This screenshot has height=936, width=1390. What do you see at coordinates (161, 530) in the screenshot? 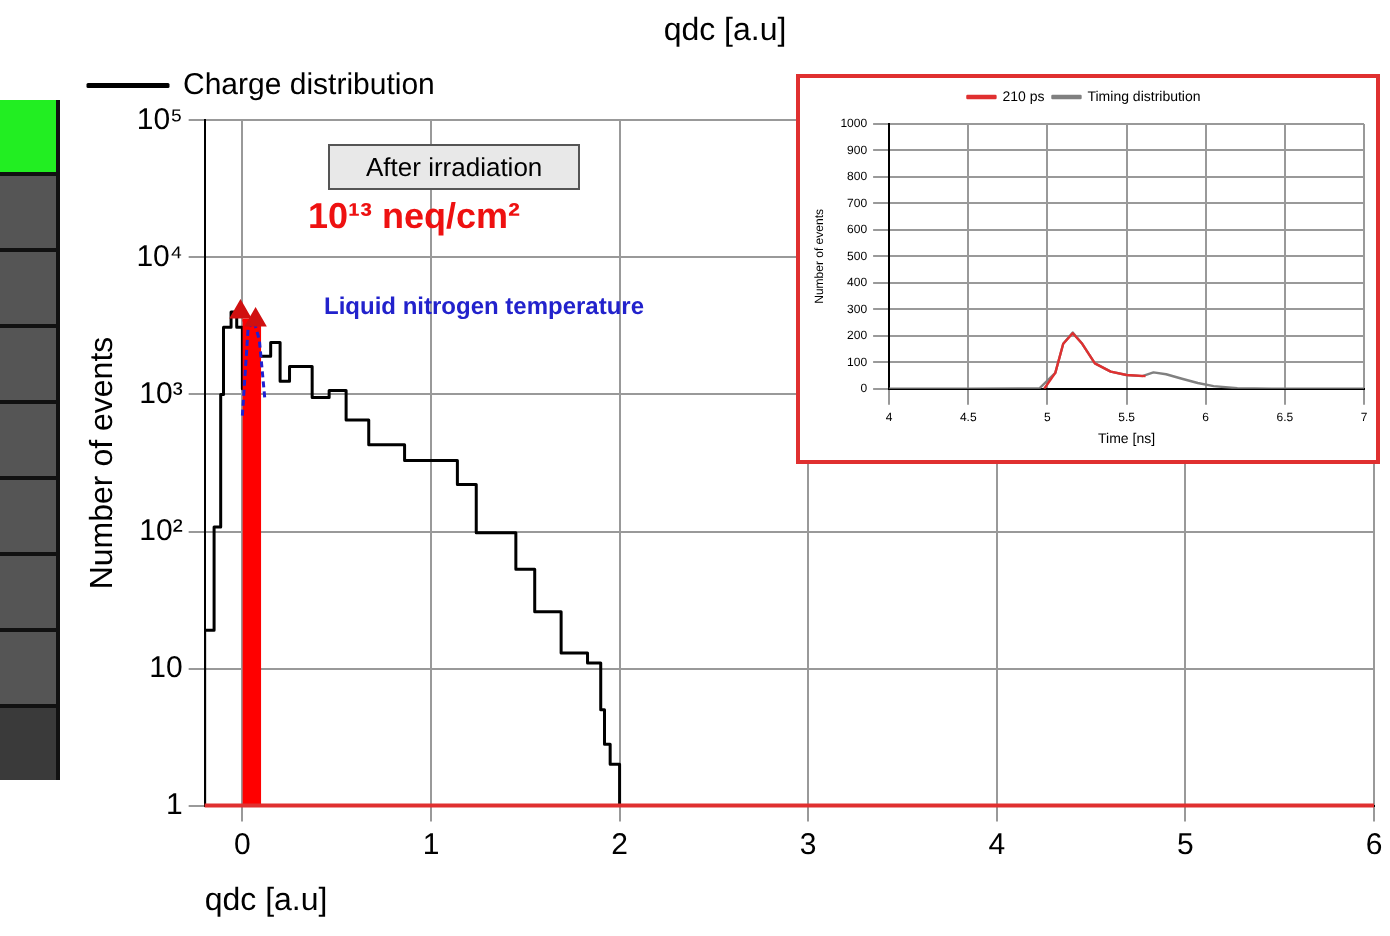
I see `y-tick-label: 10²` at bounding box center [161, 530].